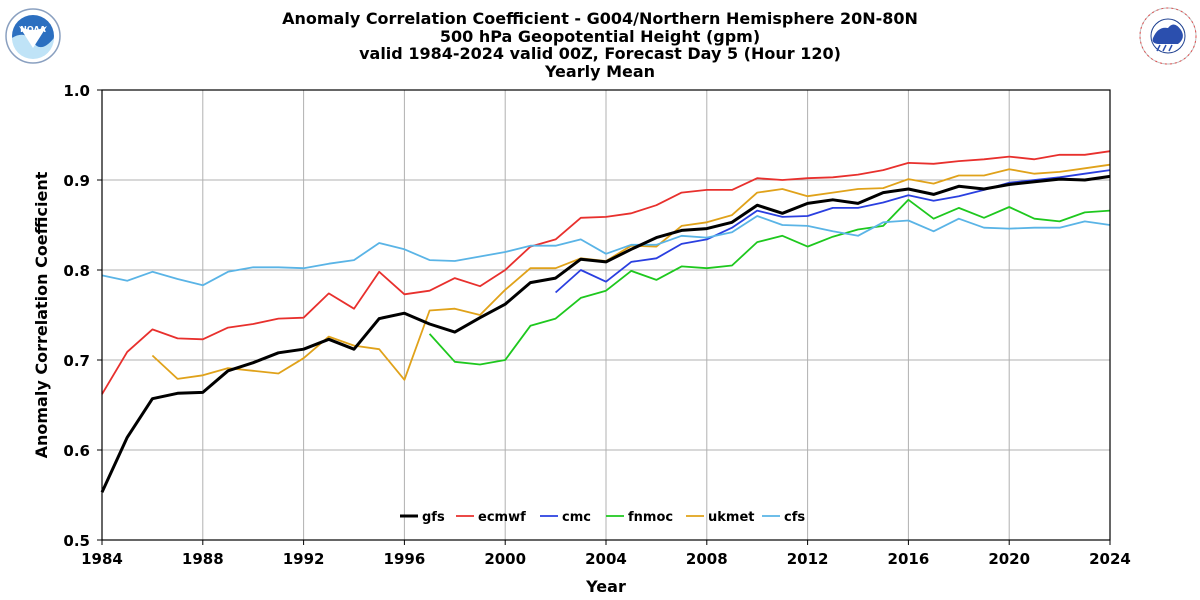  What do you see at coordinates (76, 451) in the screenshot?
I see `y-tick-label: 0.6` at bounding box center [76, 451].